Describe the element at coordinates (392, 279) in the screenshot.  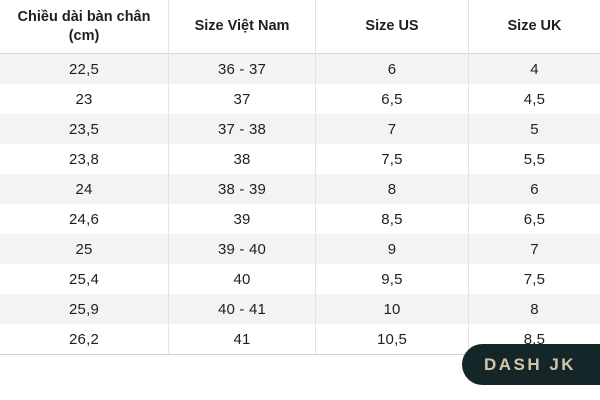
I see `table-cell: 9,5` at that location.